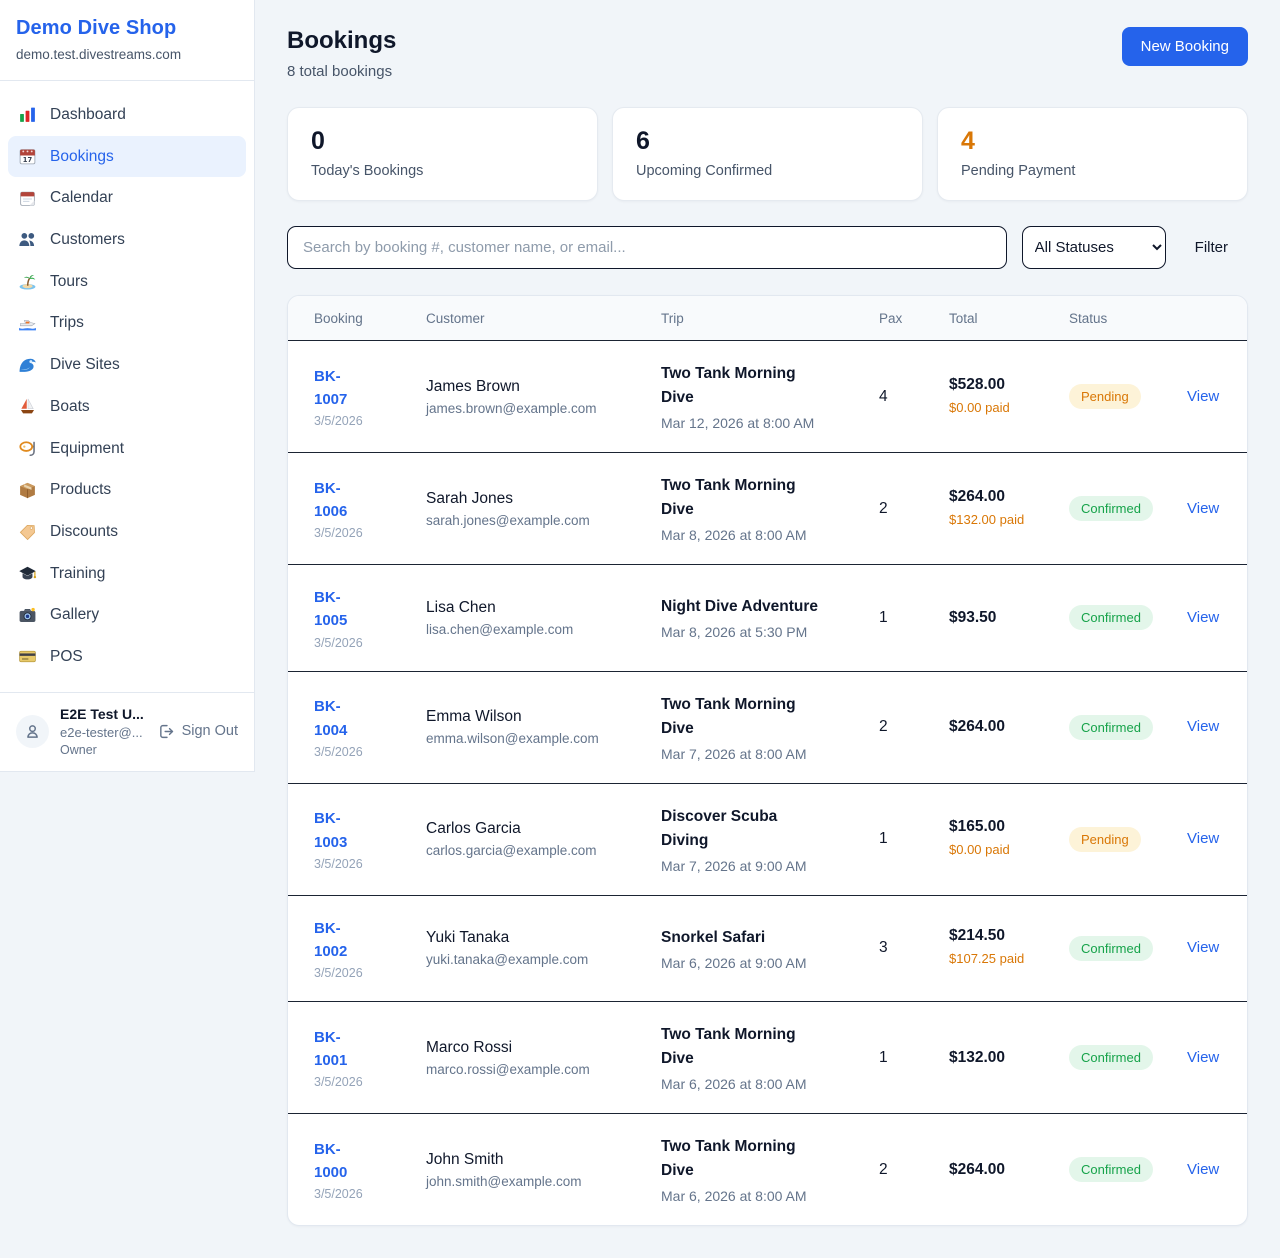 The image size is (1280, 1258). Describe the element at coordinates (127, 323) in the screenshot. I see `sidebar-item-trips: Trips` at that location.